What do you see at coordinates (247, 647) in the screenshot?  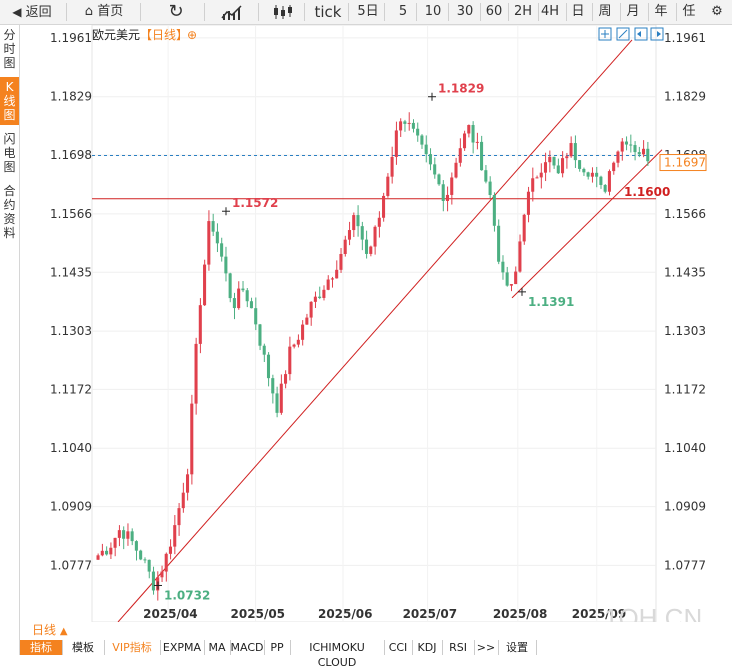 I see `indicator-tab-5: MACD` at bounding box center [247, 647].